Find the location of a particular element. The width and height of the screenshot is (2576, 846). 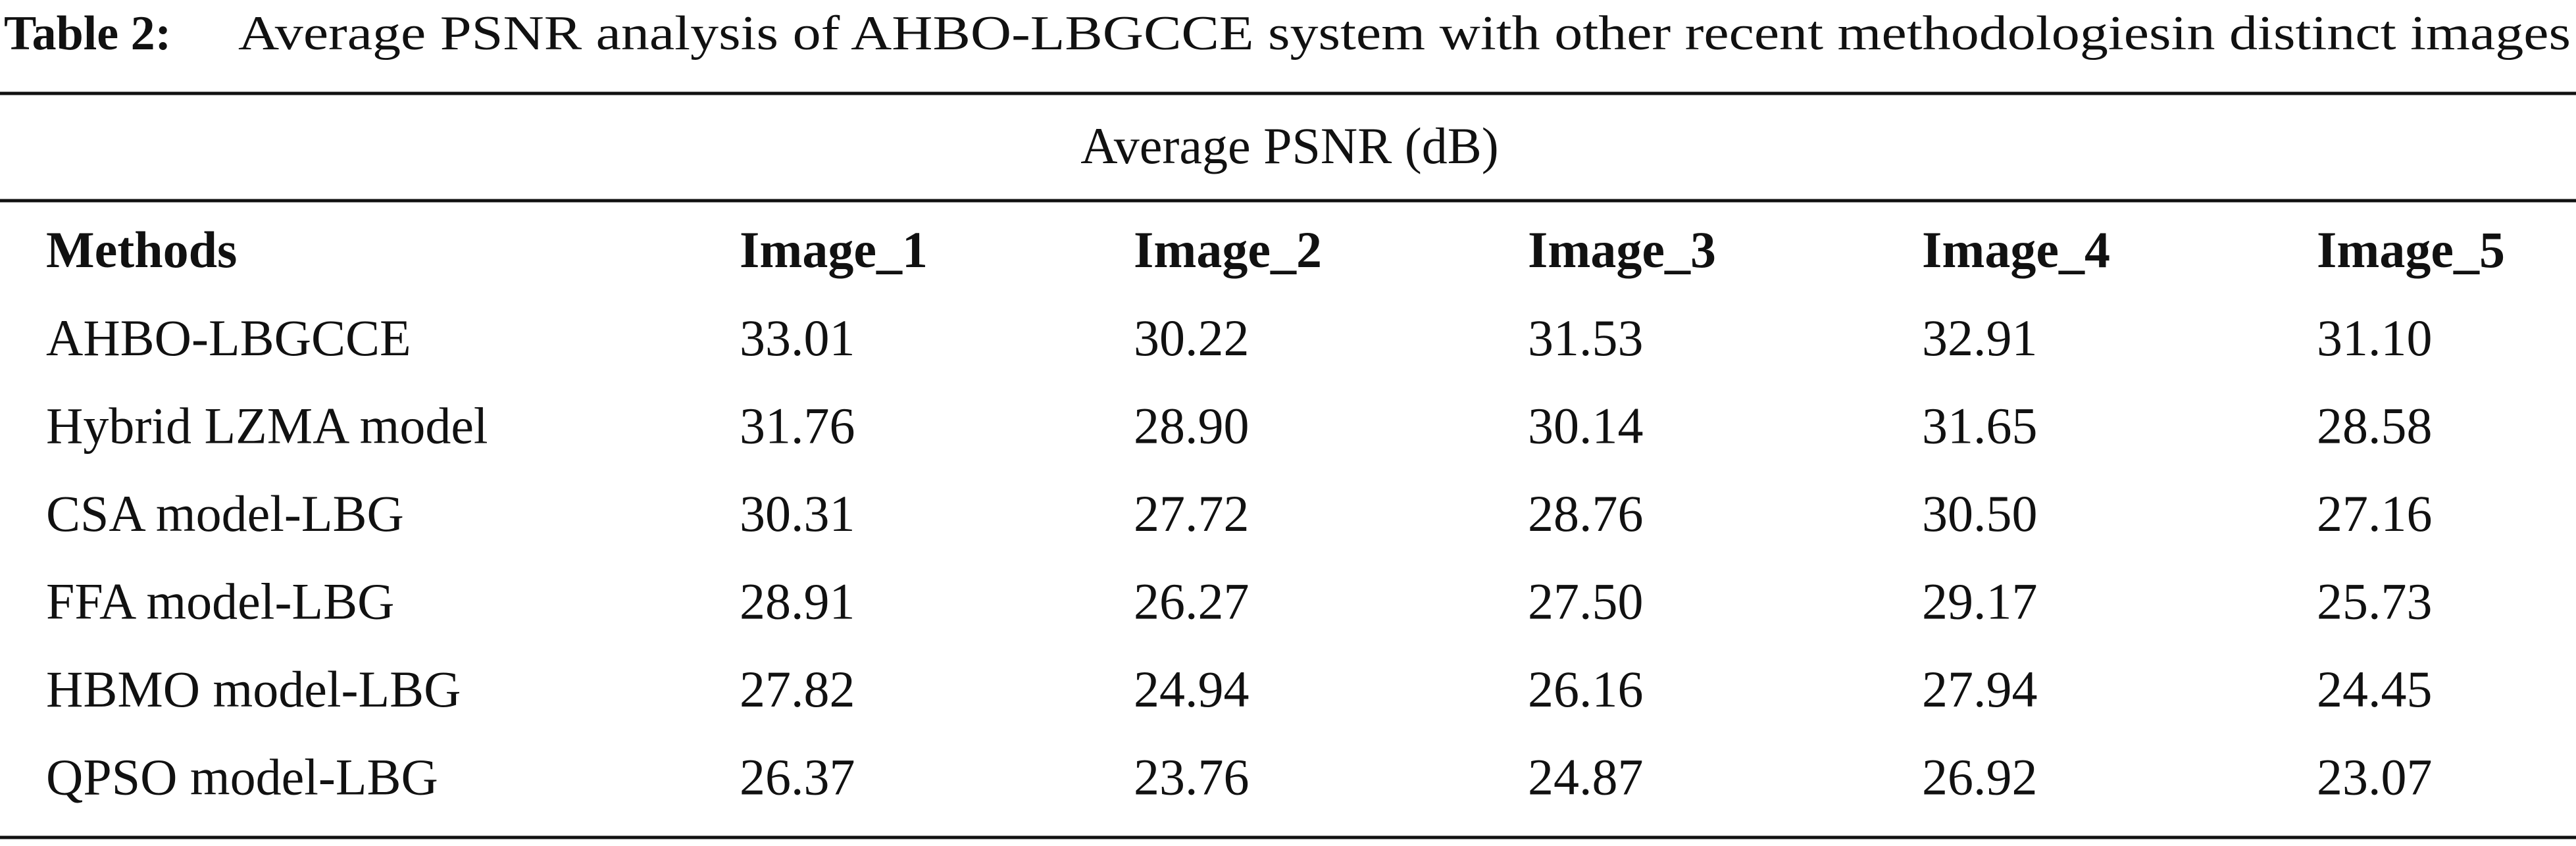

method-name: Hybrid LZMA model is located at coordinates (267, 426).